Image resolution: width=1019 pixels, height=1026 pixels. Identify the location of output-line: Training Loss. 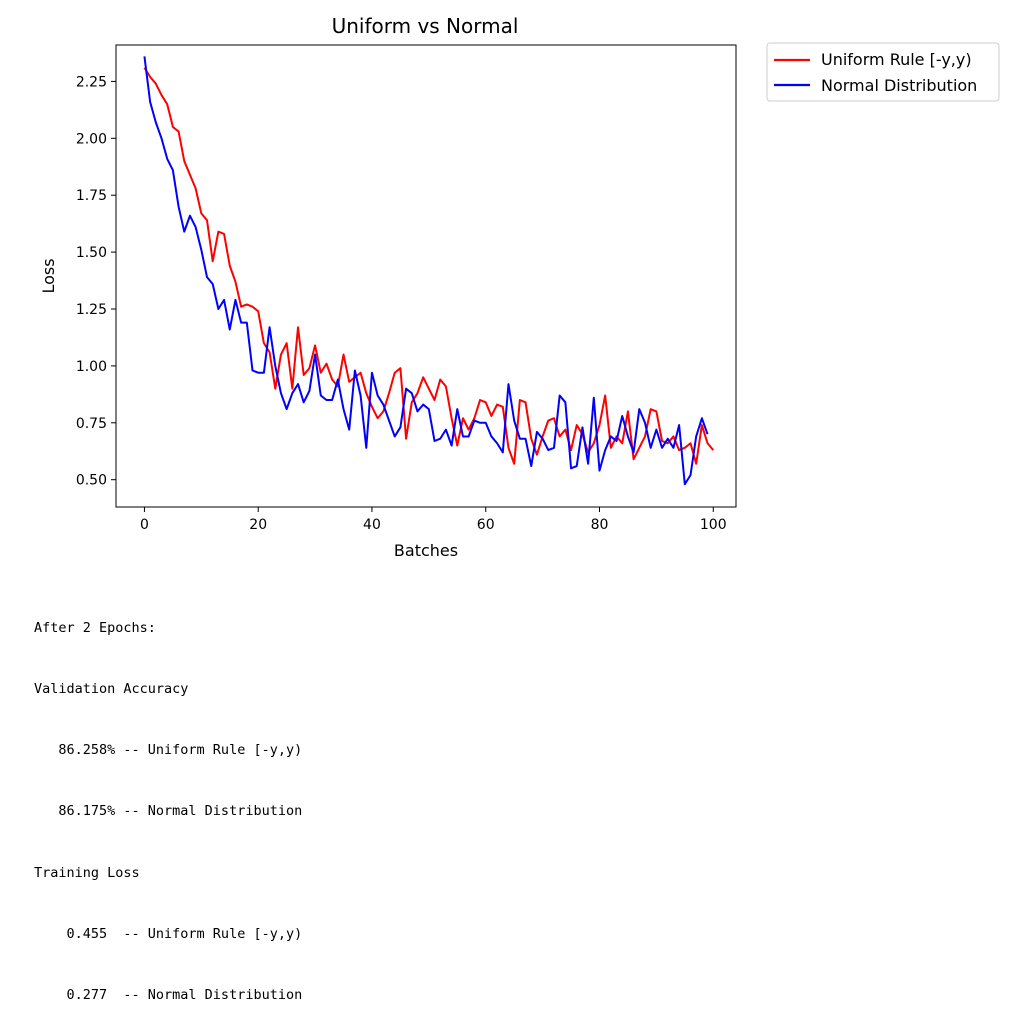
(87, 872).